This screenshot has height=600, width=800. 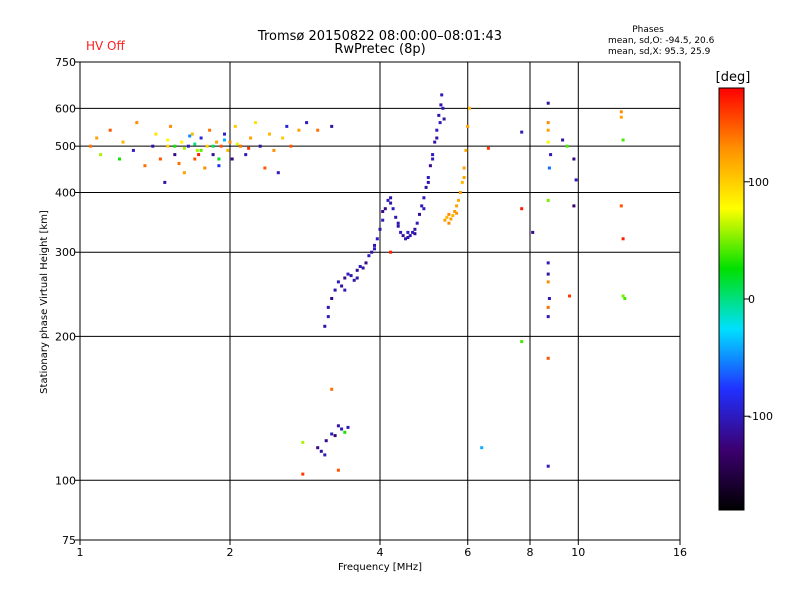 What do you see at coordinates (578, 552) in the screenshot?
I see `x-tick-label: 10` at bounding box center [578, 552].